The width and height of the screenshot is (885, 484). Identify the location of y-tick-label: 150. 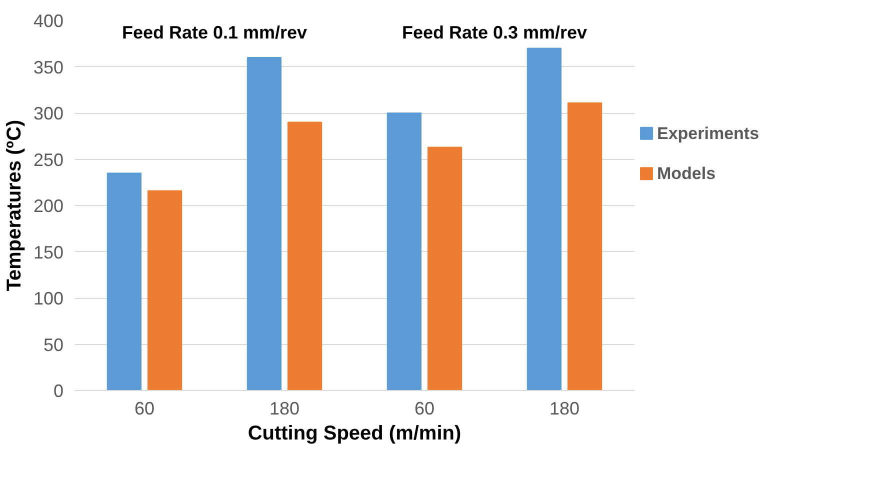
(48, 252).